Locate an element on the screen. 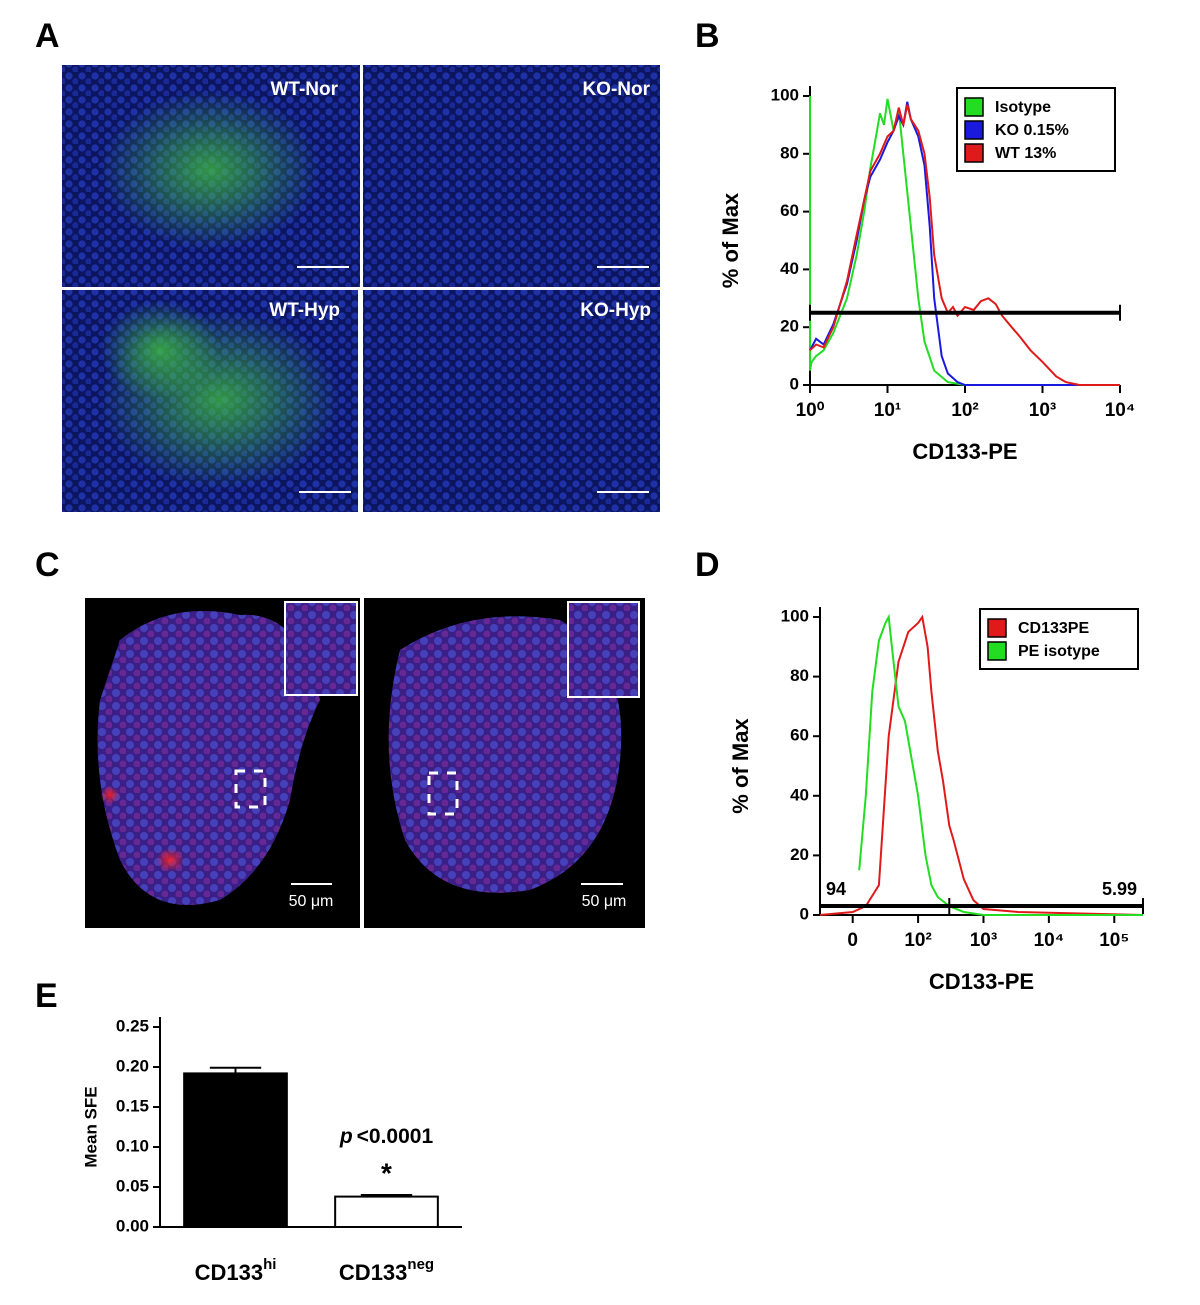 This screenshot has width=1200, height=1305. image-label: KO-Hyp is located at coordinates (615, 310).